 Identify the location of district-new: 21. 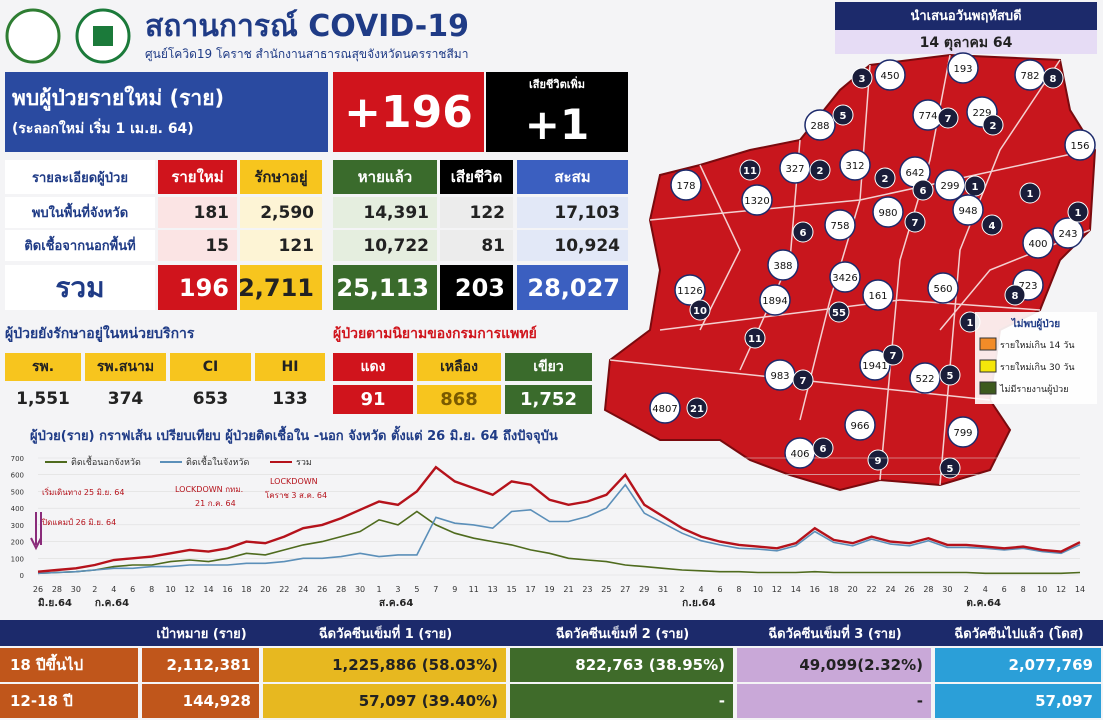
(697, 409).